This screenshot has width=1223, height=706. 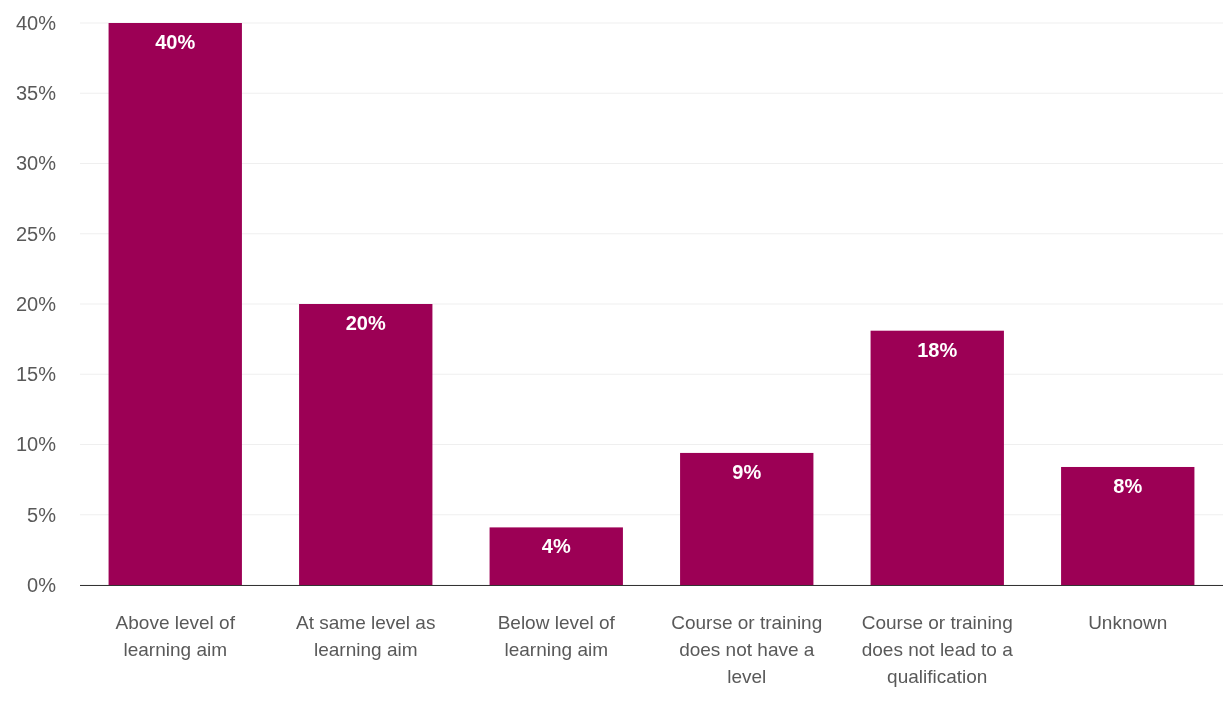 I want to click on y-tick-label: 0%, so click(x=42, y=584).